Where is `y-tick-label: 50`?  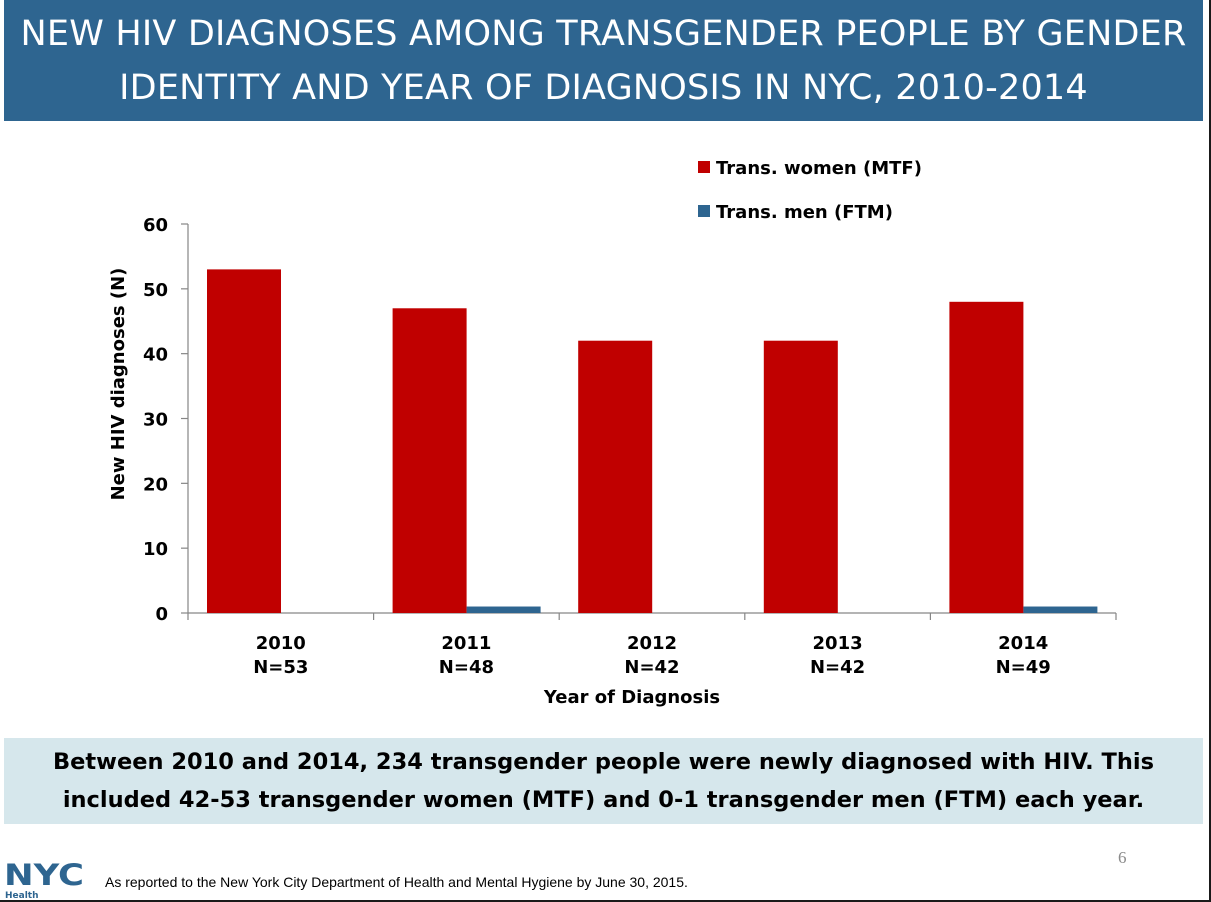 y-tick-label: 50 is located at coordinates (155, 290).